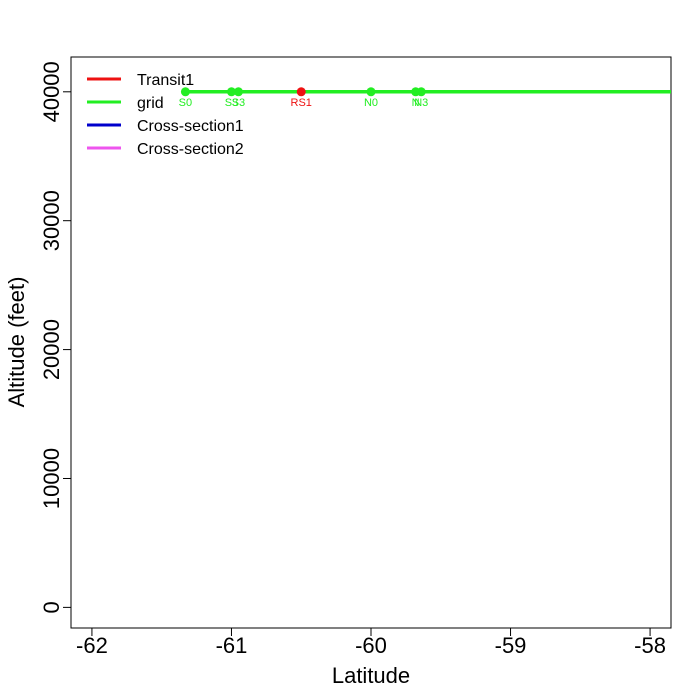  I want to click on y-axis: 0 10000 20000 30000 40000, so click(55, 337).